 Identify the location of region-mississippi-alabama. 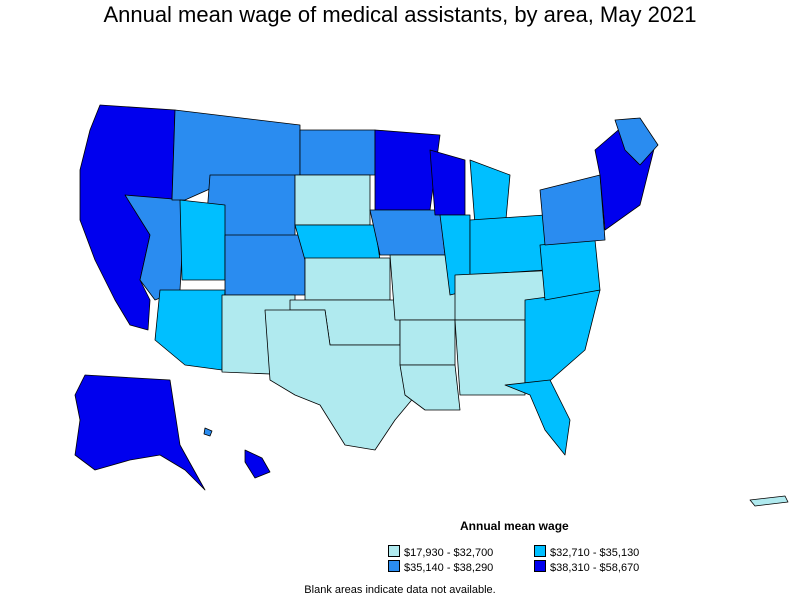
(490, 357).